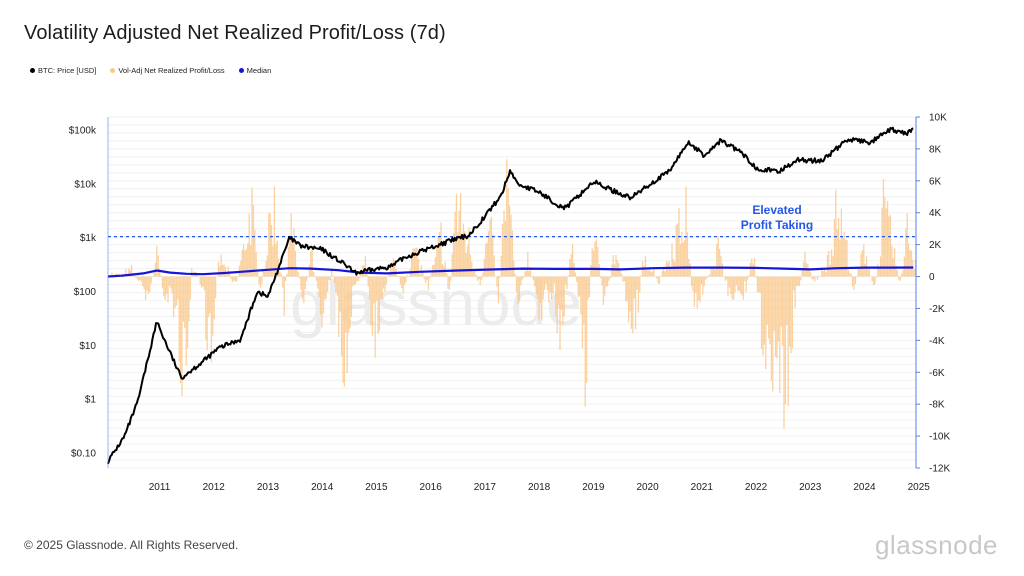  What do you see at coordinates (431, 487) in the screenshot?
I see `x-tick-label: 2016` at bounding box center [431, 487].